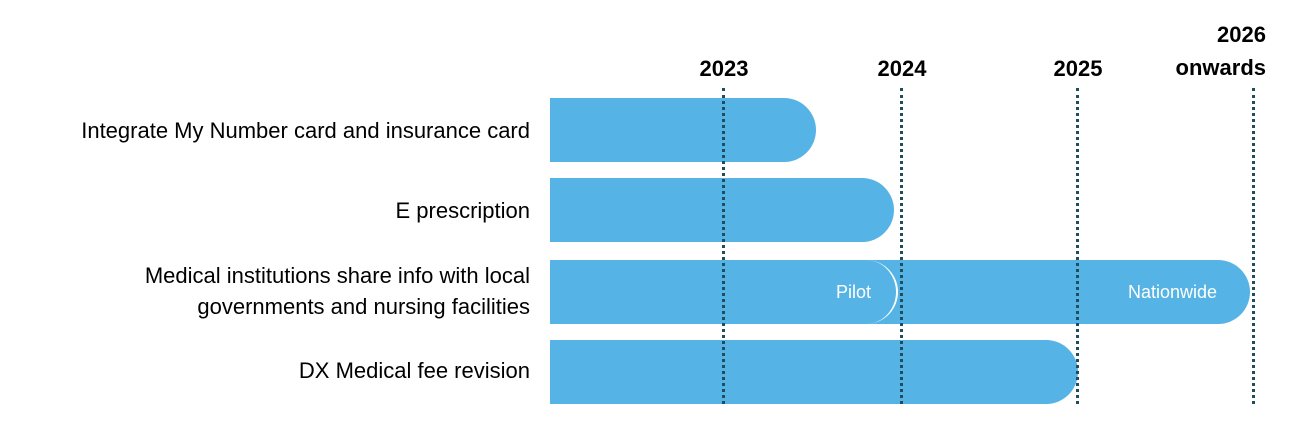 The width and height of the screenshot is (1300, 438). I want to click on bar-nationwide, so click(1058, 292).